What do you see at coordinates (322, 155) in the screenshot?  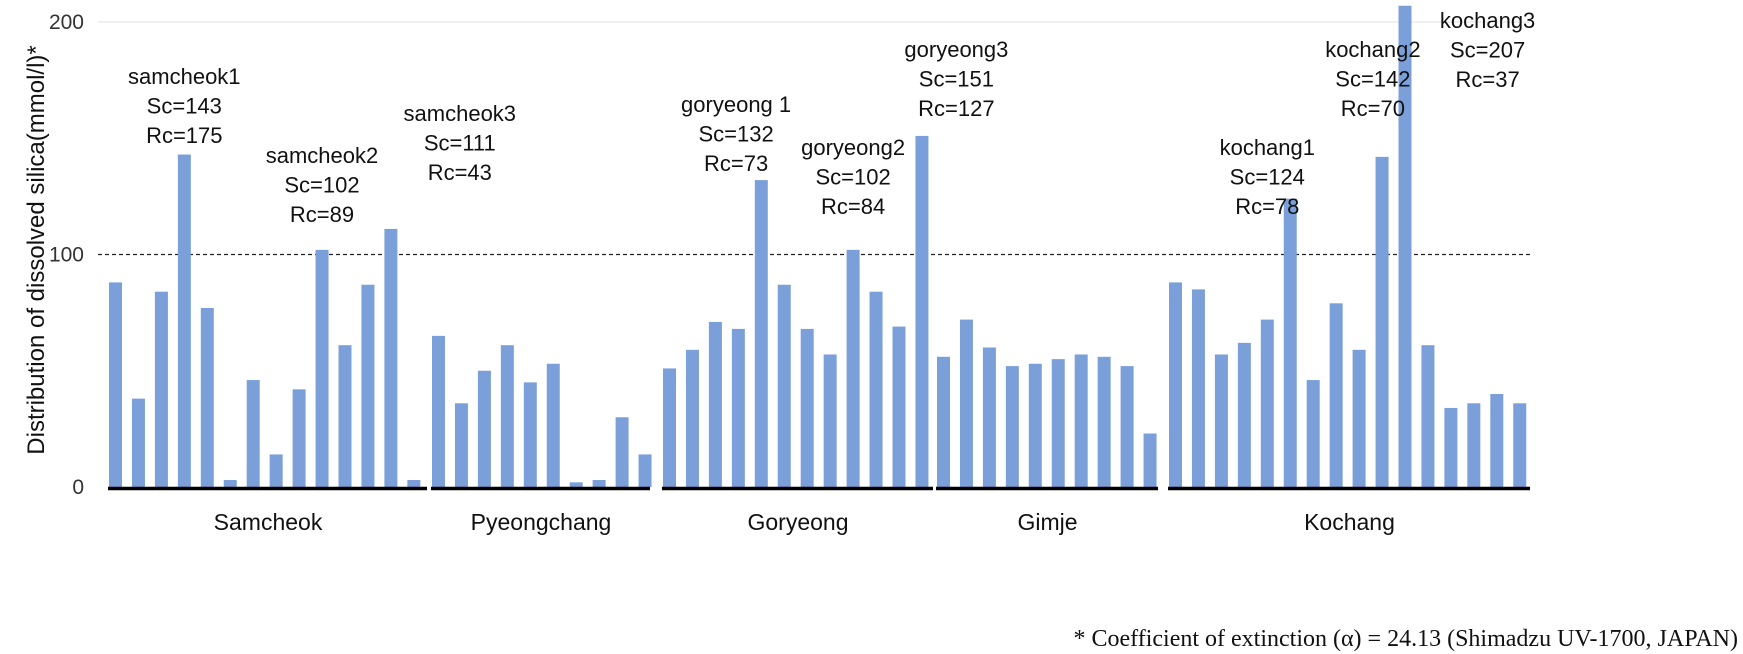 I see `annotation-2-line-1: samcheok2` at bounding box center [322, 155].